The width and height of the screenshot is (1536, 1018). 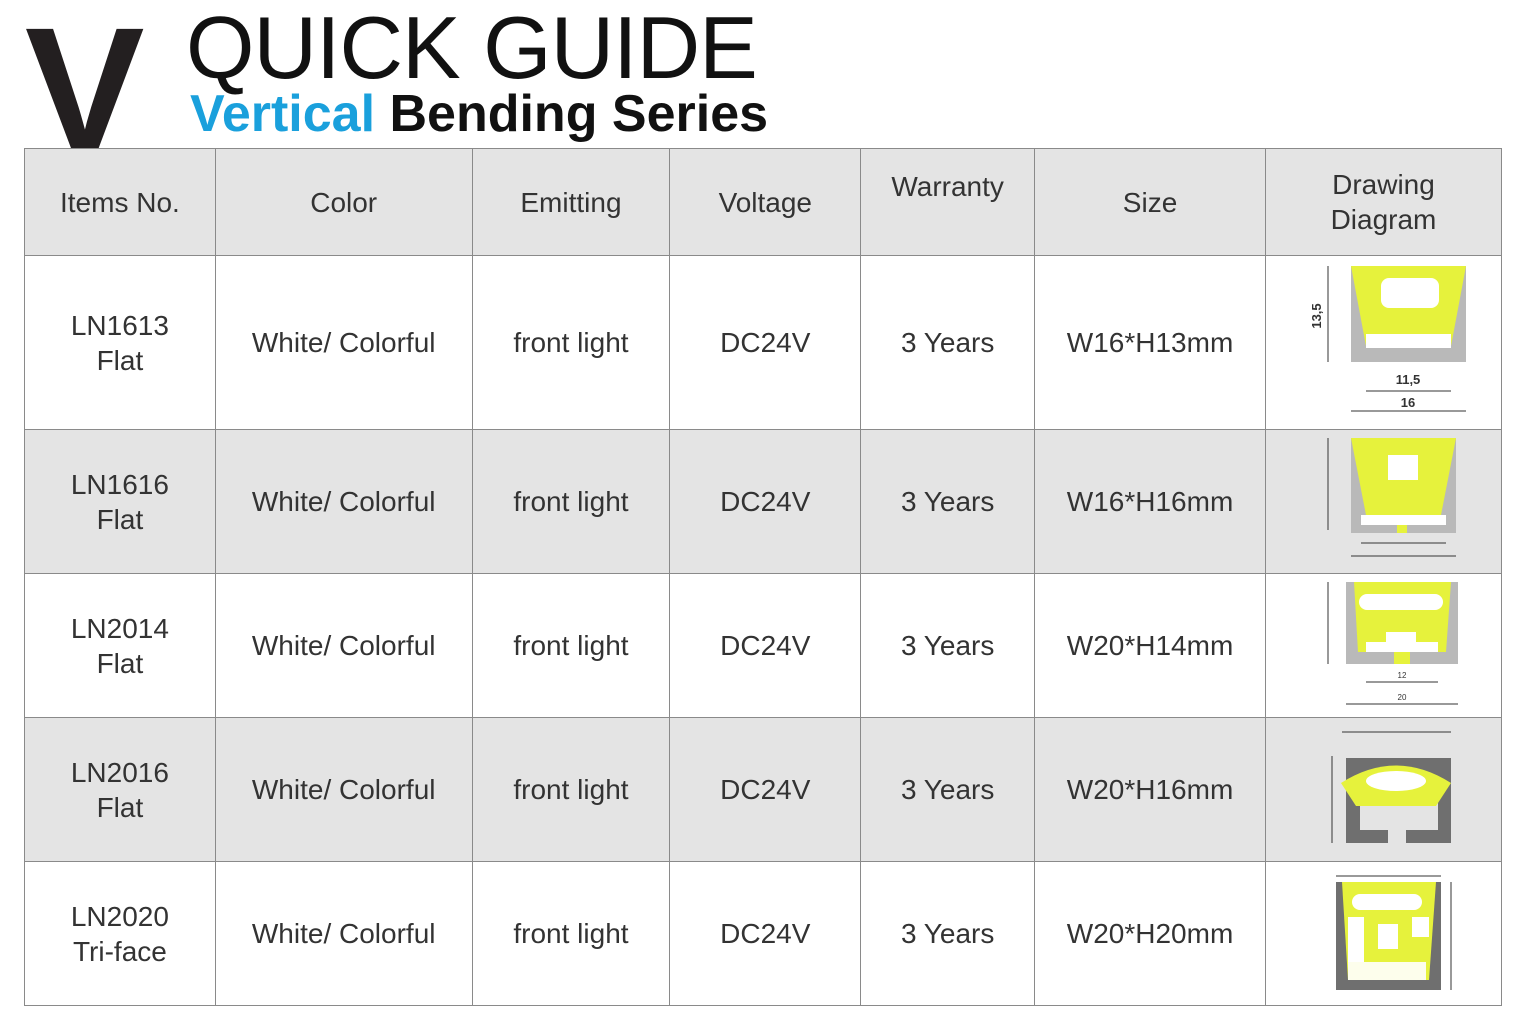 I want to click on subtitle-accent: Vertical, so click(x=283, y=114).